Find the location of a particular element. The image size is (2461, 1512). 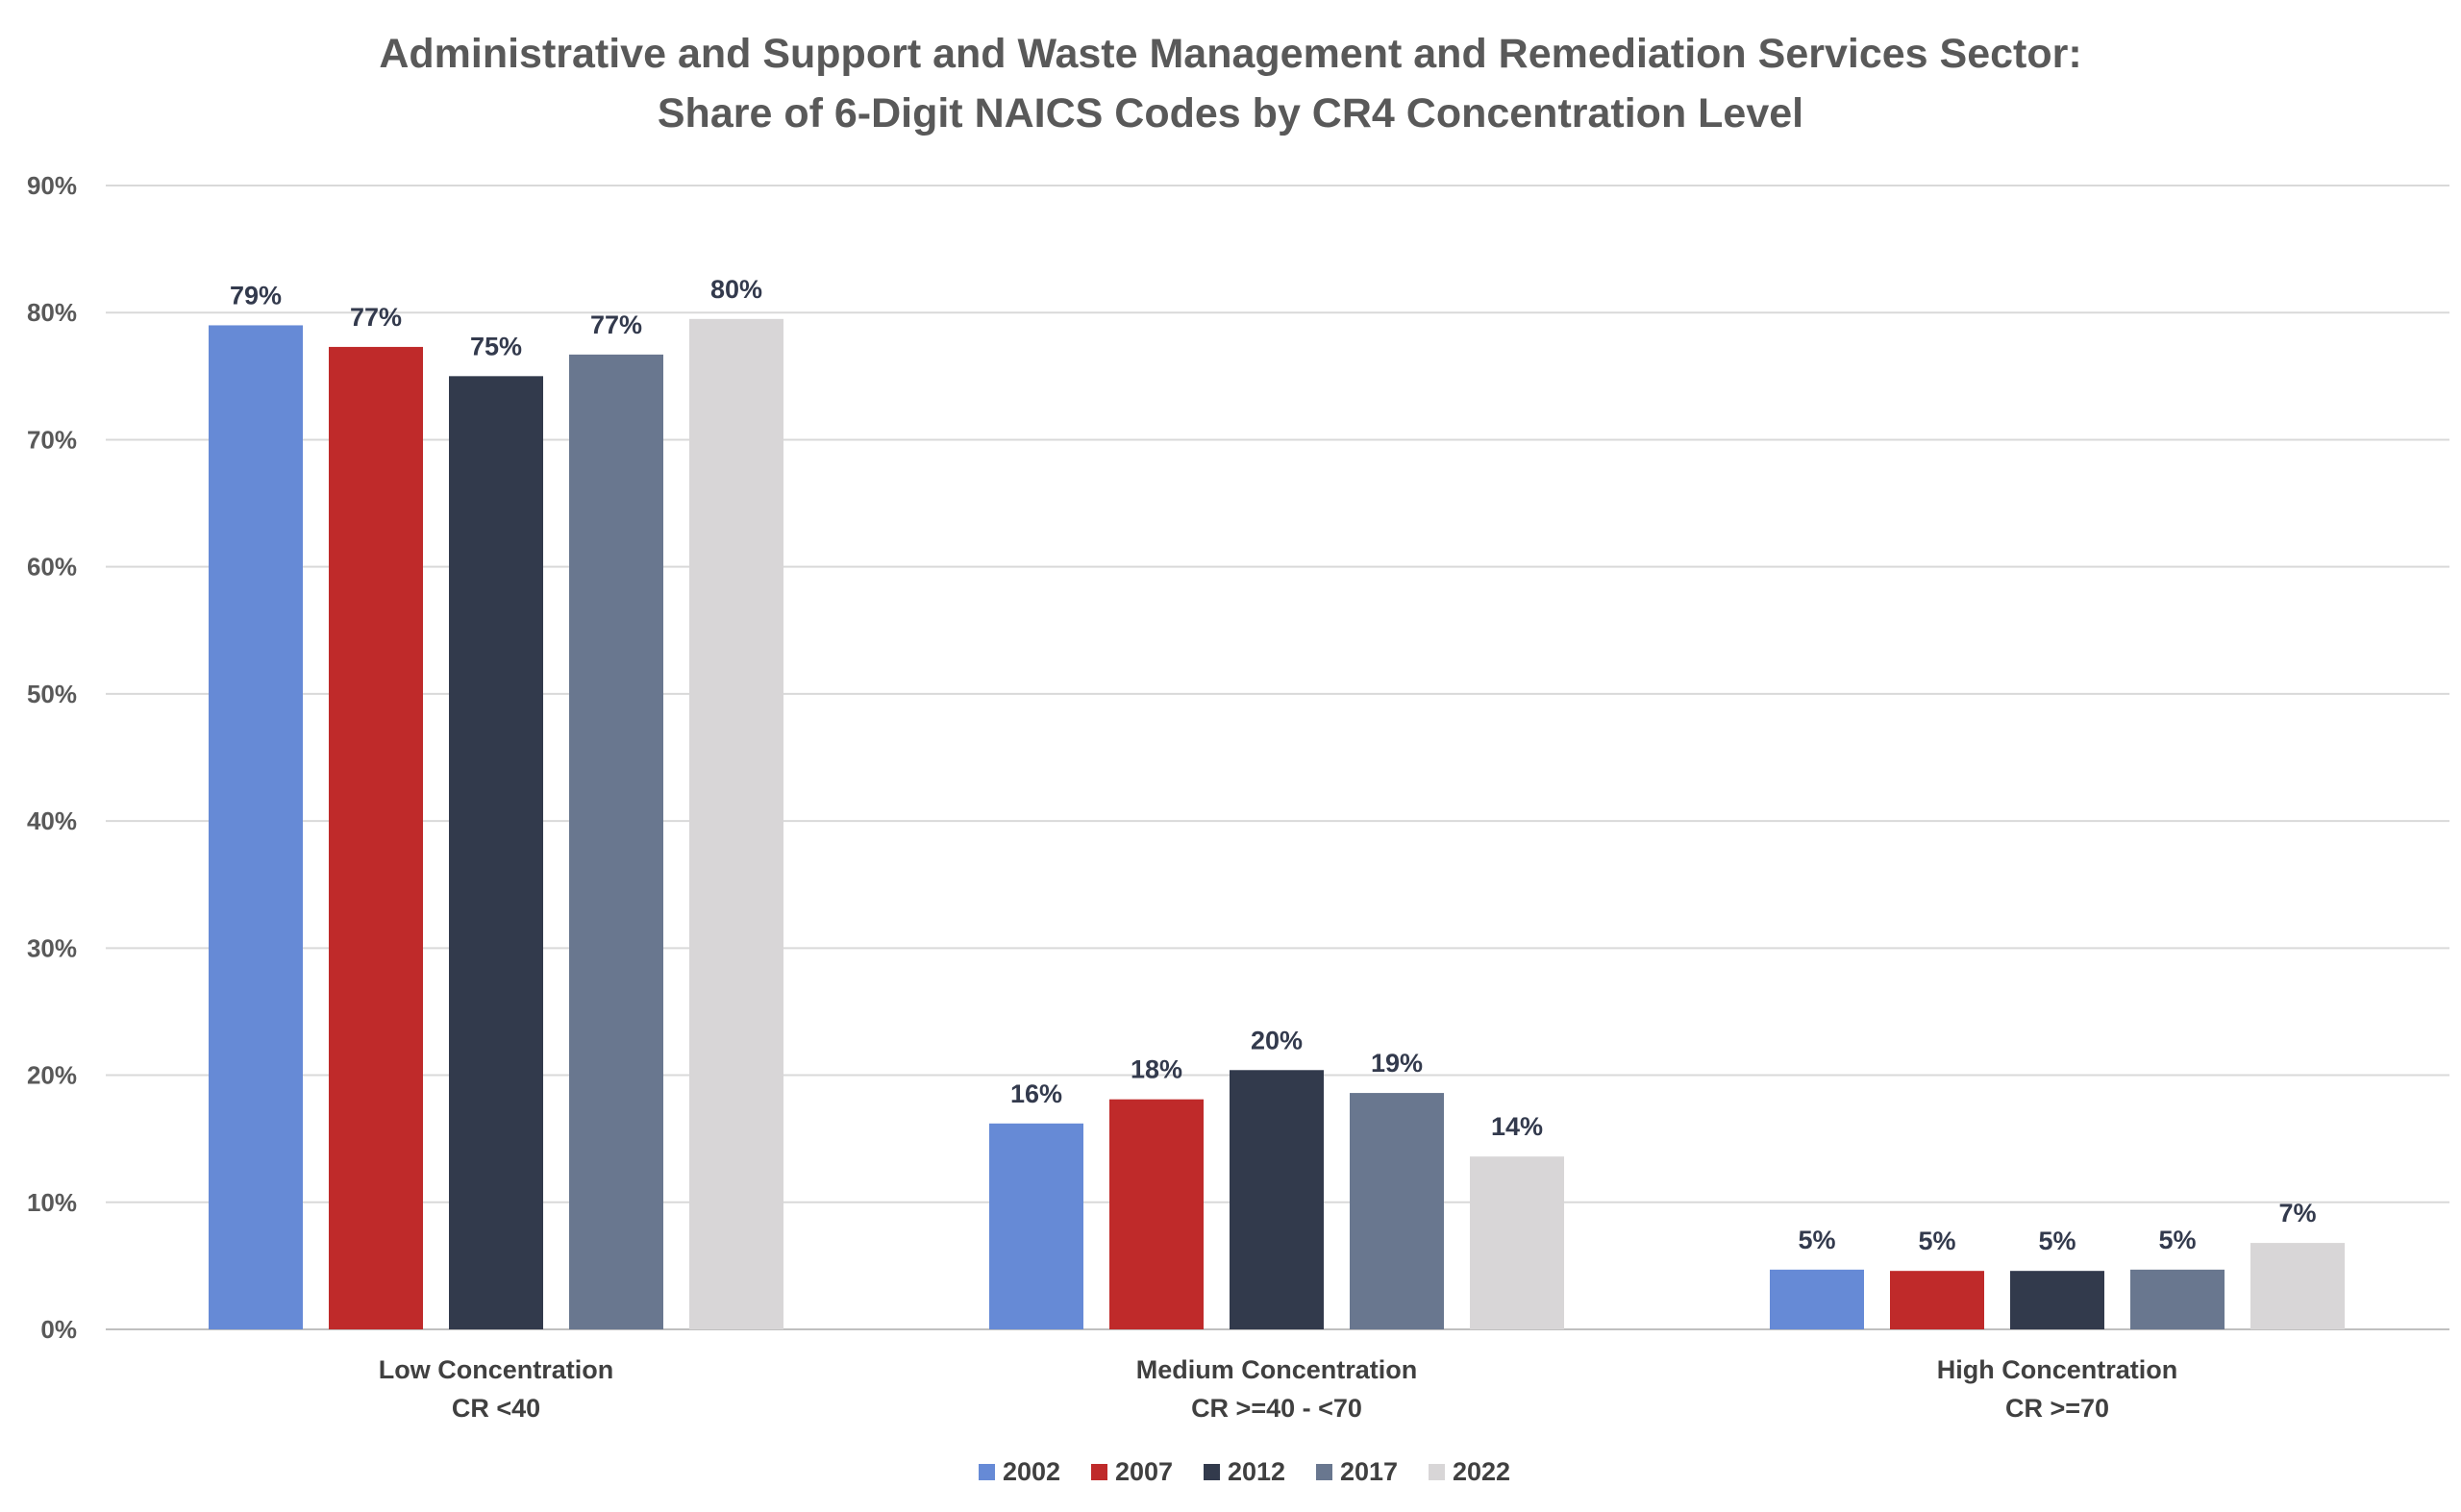

x-category-label: CR >=40 - <70 is located at coordinates (1276, 1408).